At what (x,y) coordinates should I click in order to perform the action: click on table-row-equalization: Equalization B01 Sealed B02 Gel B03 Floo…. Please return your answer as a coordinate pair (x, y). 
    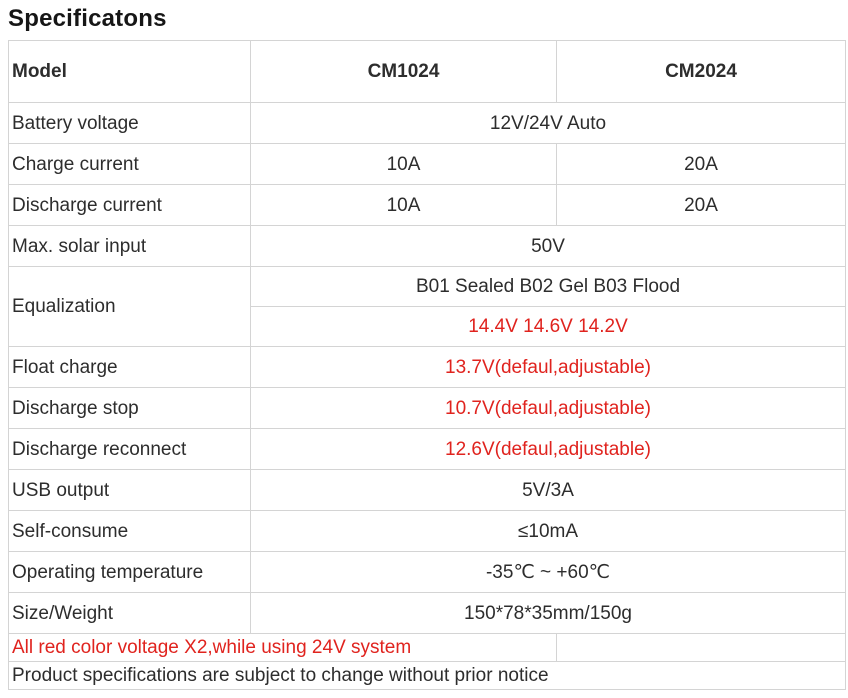
    Looking at the image, I should click on (427, 306).